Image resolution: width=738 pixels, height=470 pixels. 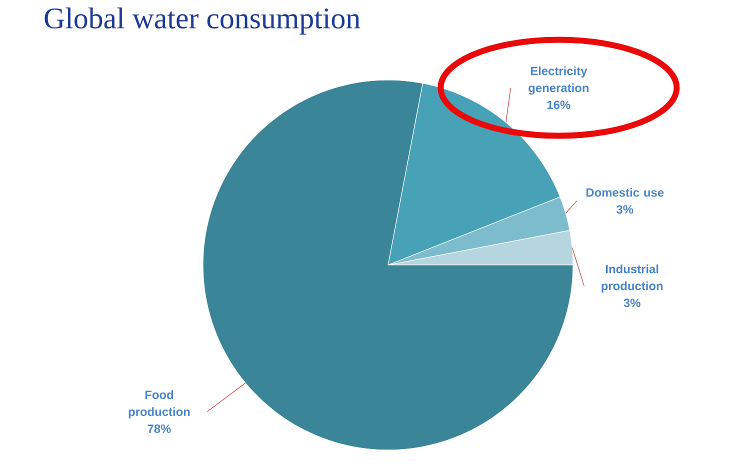 I want to click on data-label: 16%, so click(x=558, y=105).